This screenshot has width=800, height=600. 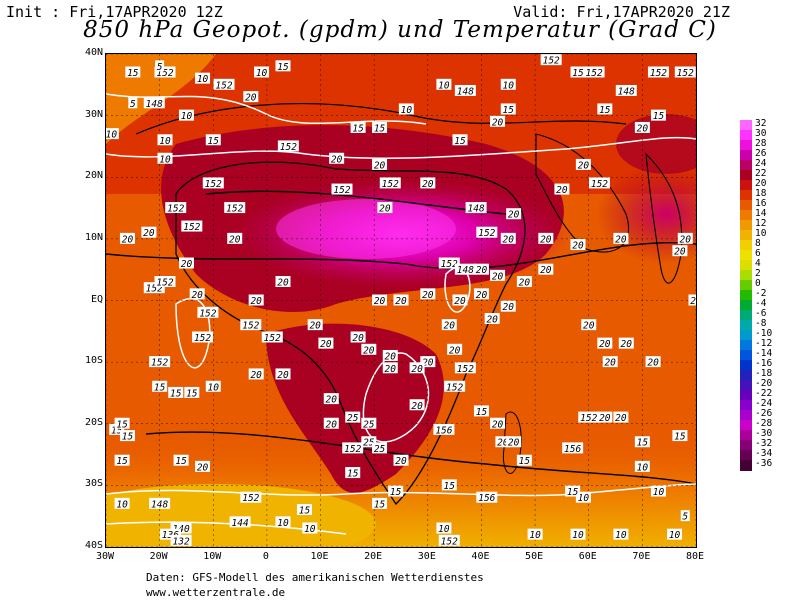 What do you see at coordinates (761, 153) in the screenshot?
I see `colorbar-label: 26` at bounding box center [761, 153].